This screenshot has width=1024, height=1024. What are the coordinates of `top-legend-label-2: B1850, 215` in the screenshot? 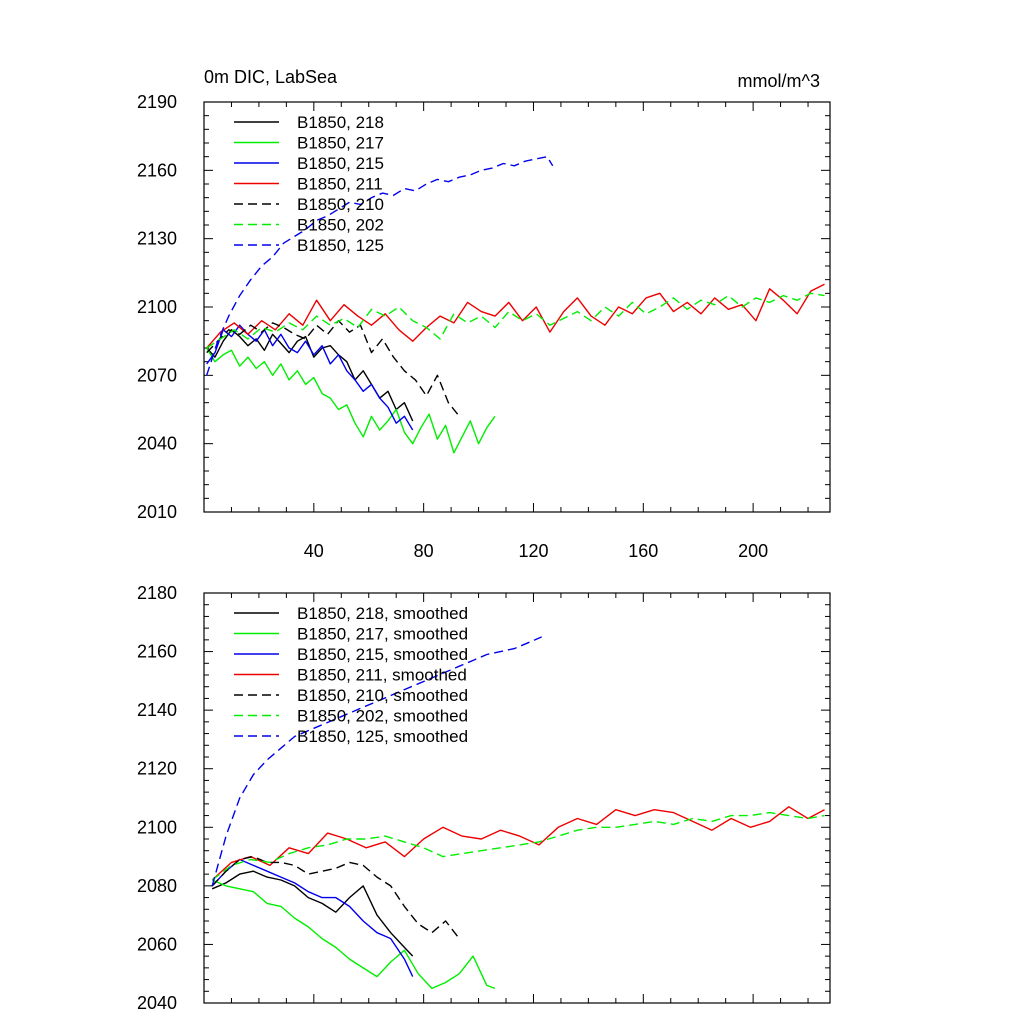 It's located at (340, 163).